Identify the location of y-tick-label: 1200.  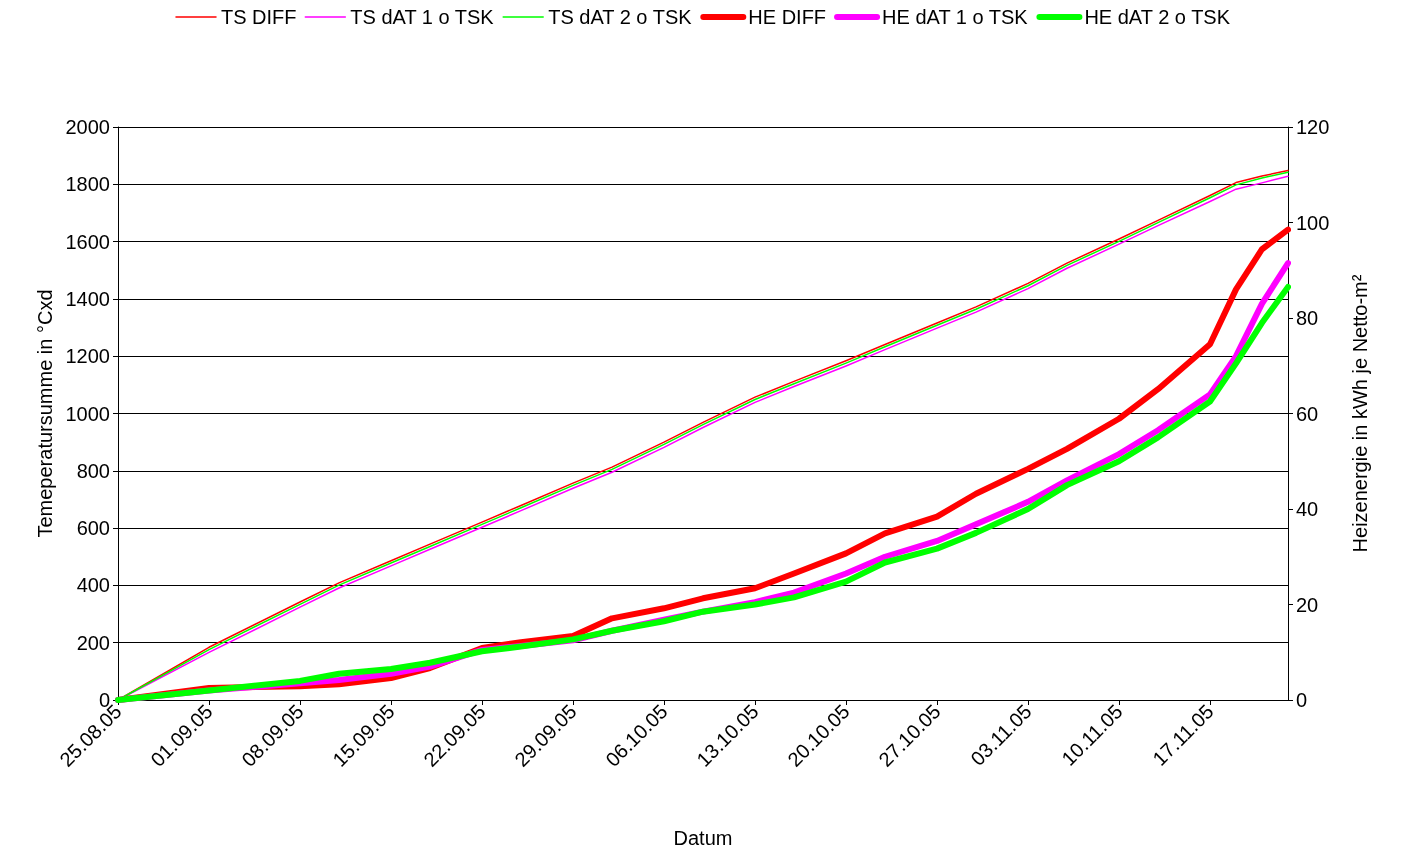
(87, 356).